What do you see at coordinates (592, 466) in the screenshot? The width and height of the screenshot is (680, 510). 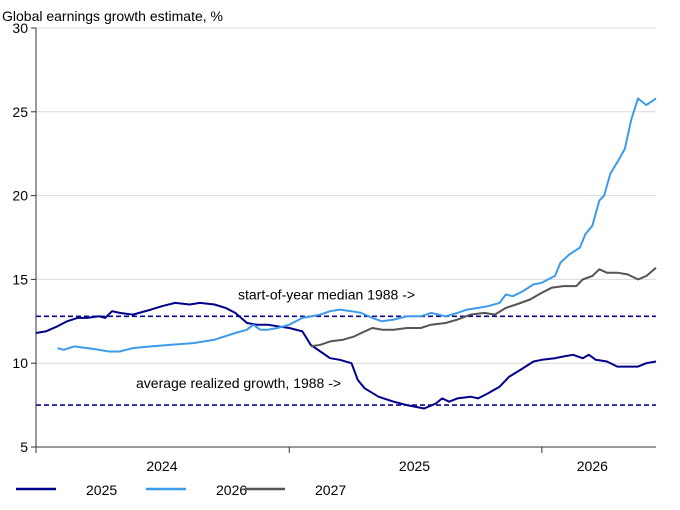 I see `x-tick-label: 2026` at bounding box center [592, 466].